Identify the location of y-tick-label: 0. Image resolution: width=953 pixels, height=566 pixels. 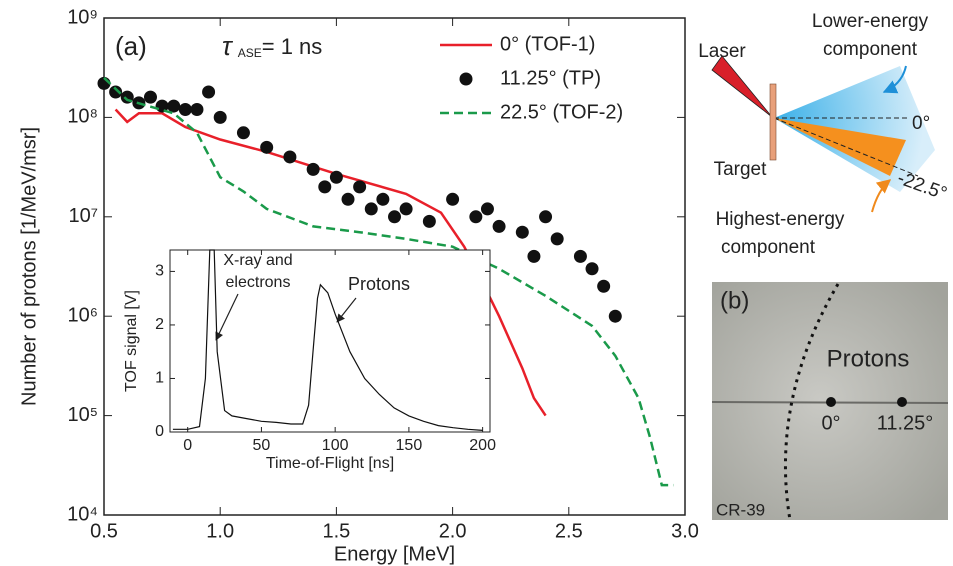
(159, 431).